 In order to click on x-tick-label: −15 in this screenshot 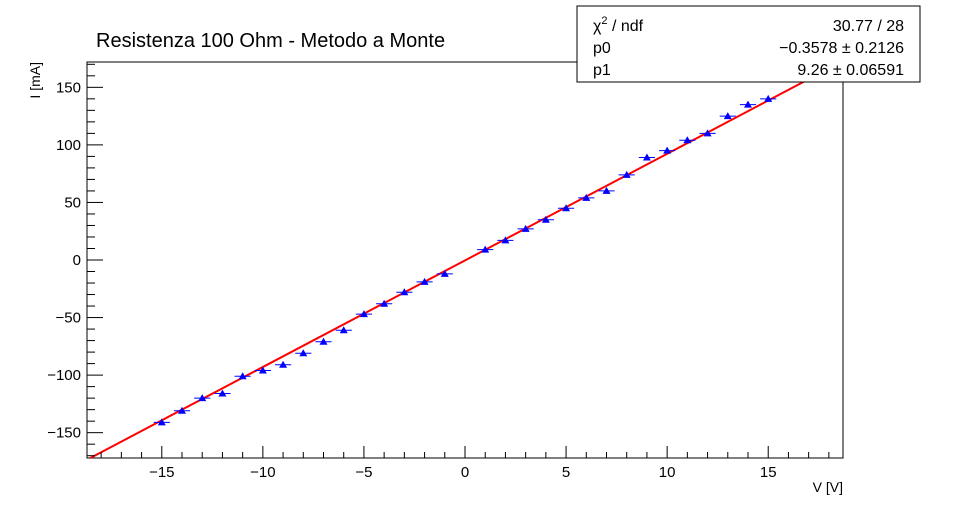, I will do `click(161, 472)`.